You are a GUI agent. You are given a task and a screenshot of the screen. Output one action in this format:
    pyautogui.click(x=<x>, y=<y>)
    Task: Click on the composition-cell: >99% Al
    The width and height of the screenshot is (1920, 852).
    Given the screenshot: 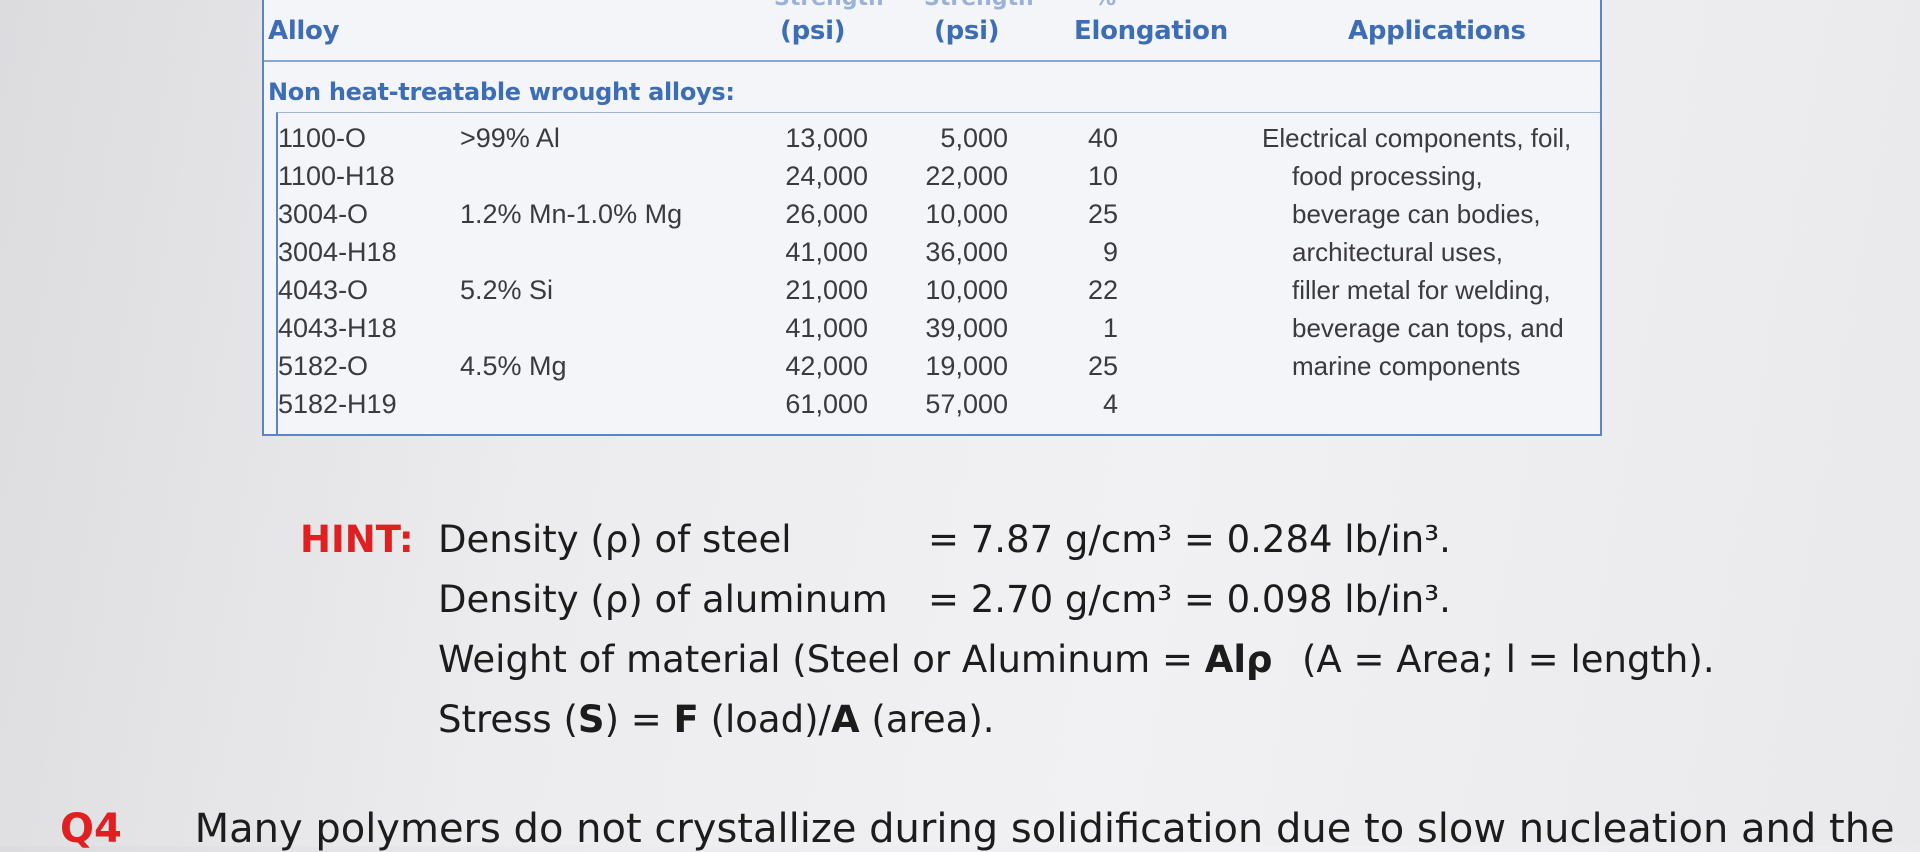 What is the action you would take?
    pyautogui.click(x=510, y=138)
    